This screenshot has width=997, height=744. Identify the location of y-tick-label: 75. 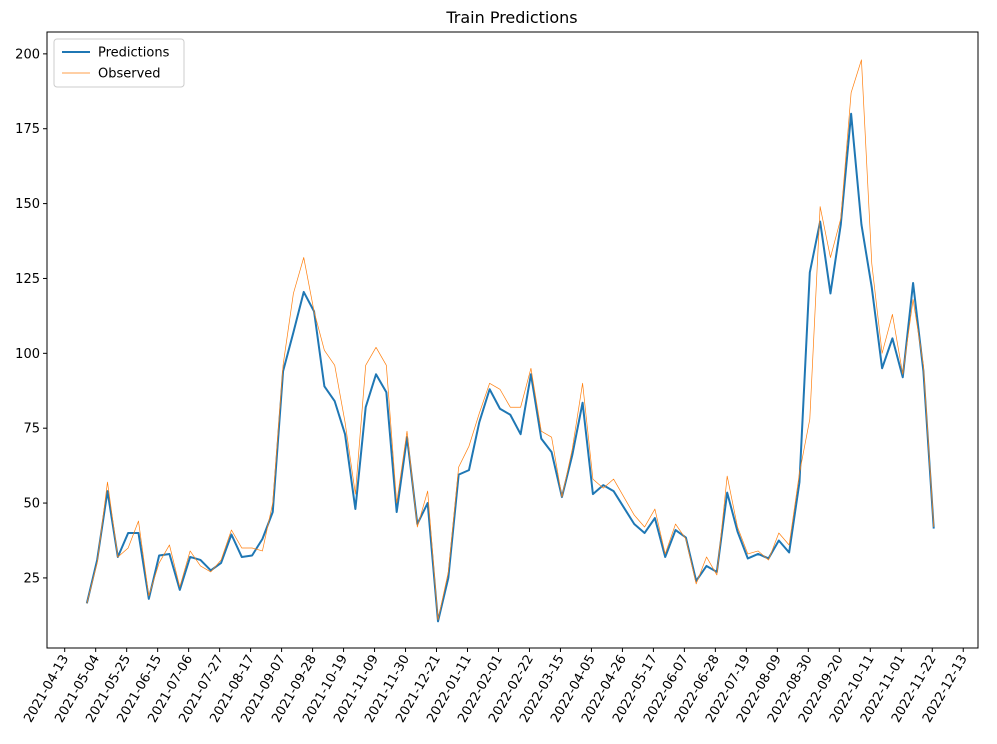
(31, 429).